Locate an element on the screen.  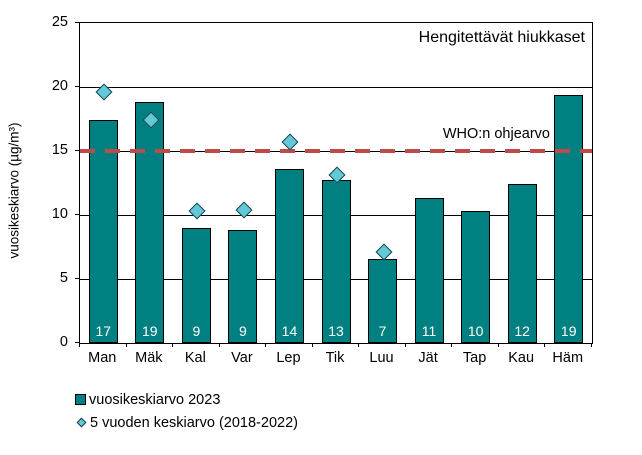
bar-value-label-Mäk: 19 is located at coordinates (150, 330).